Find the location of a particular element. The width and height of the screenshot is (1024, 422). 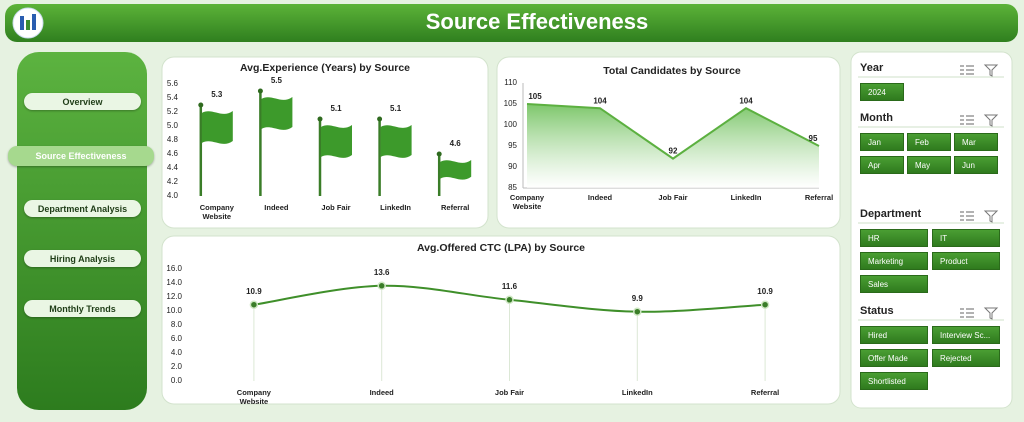

data-label: 92 is located at coordinates (673, 151).